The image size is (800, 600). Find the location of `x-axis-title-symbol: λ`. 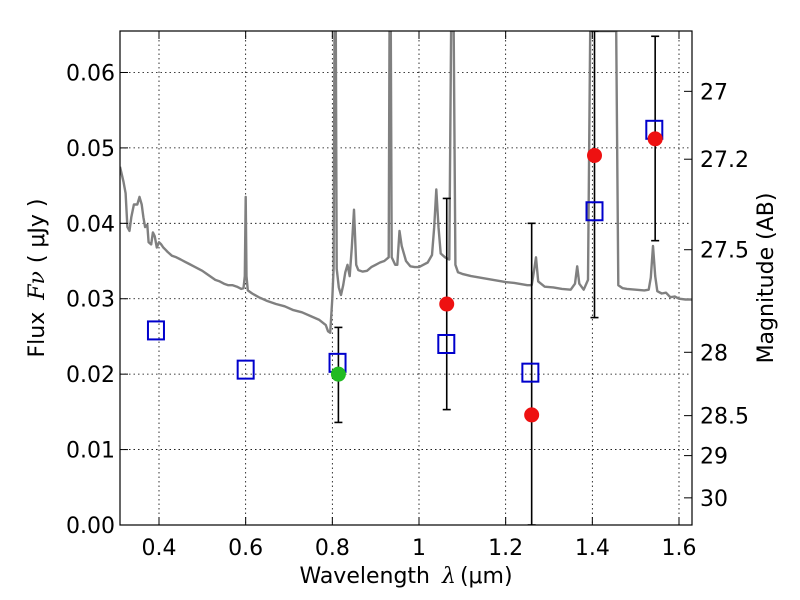

x-axis-title-symbol: λ is located at coordinates (448, 576).